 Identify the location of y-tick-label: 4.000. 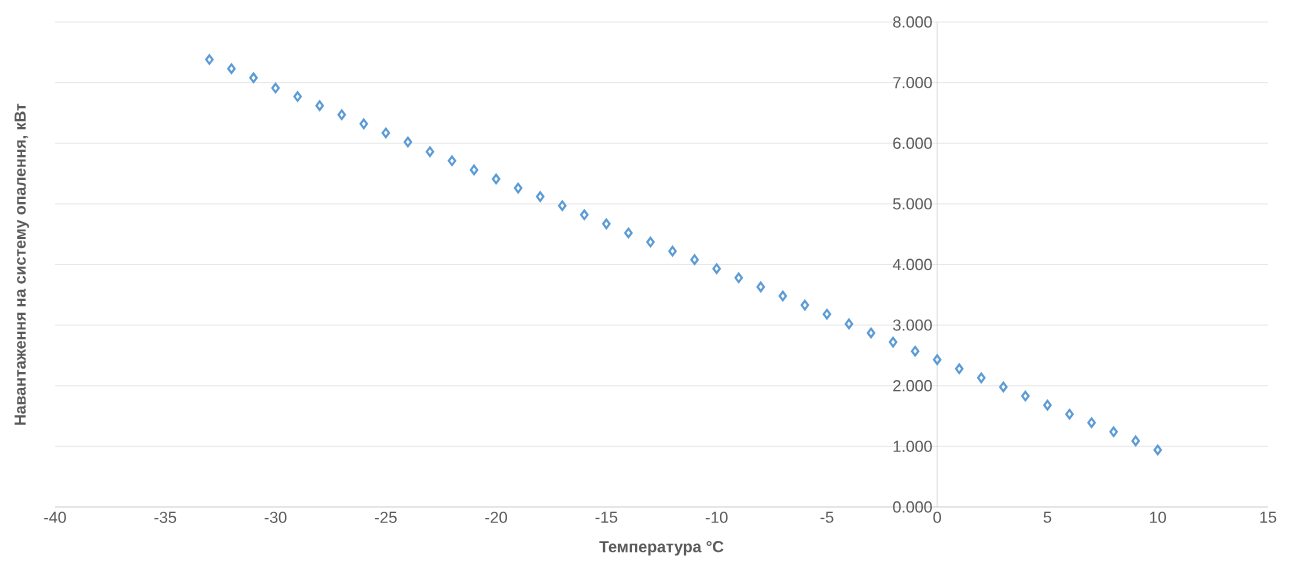
(912, 264).